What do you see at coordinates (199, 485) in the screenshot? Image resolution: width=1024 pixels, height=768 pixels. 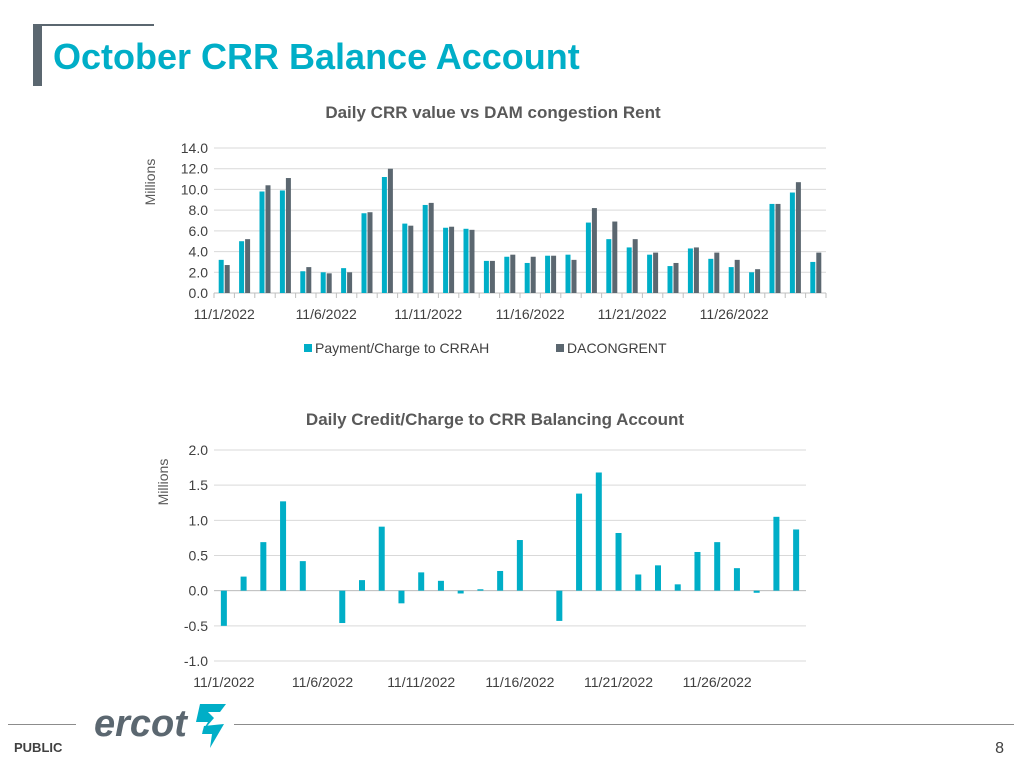 I see `y-tick-label: 1.5` at bounding box center [199, 485].